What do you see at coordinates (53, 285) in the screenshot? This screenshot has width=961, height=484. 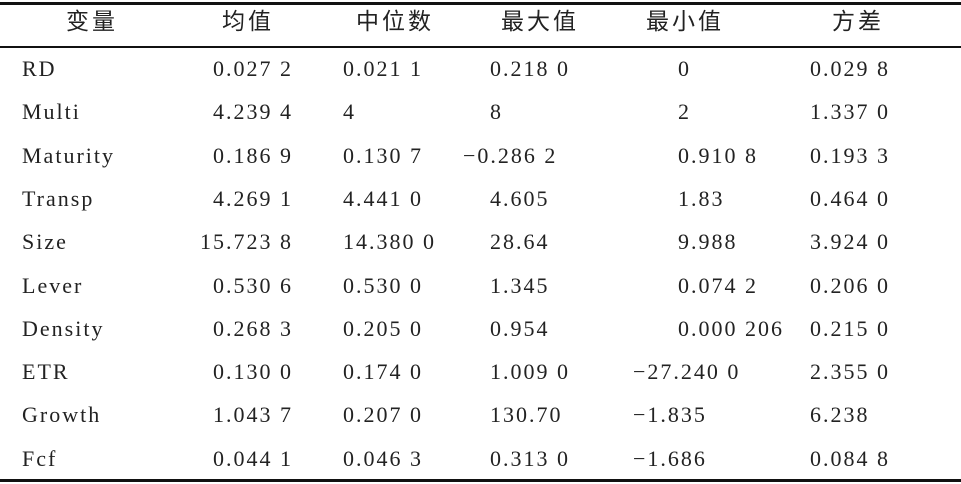 I see `row-label: Lever` at bounding box center [53, 285].